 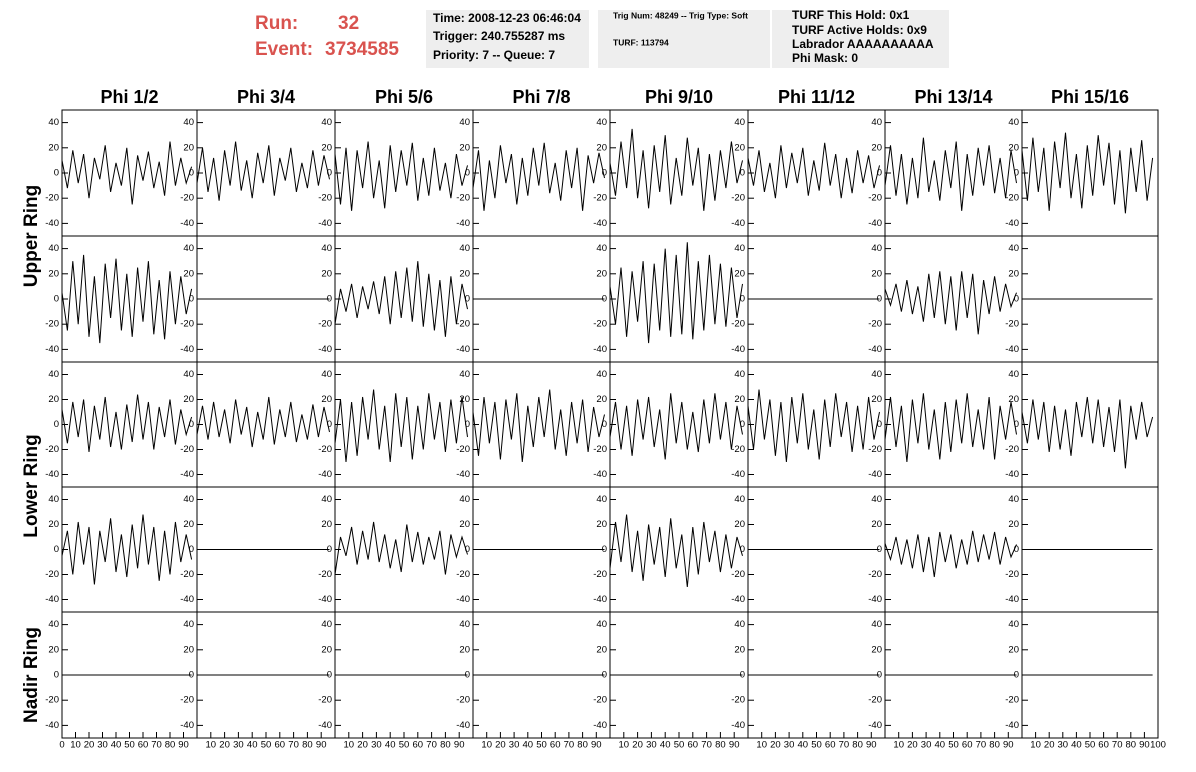 What do you see at coordinates (507, 18) in the screenshot?
I see `info: Time: 2008-12-23 06:46:04` at bounding box center [507, 18].